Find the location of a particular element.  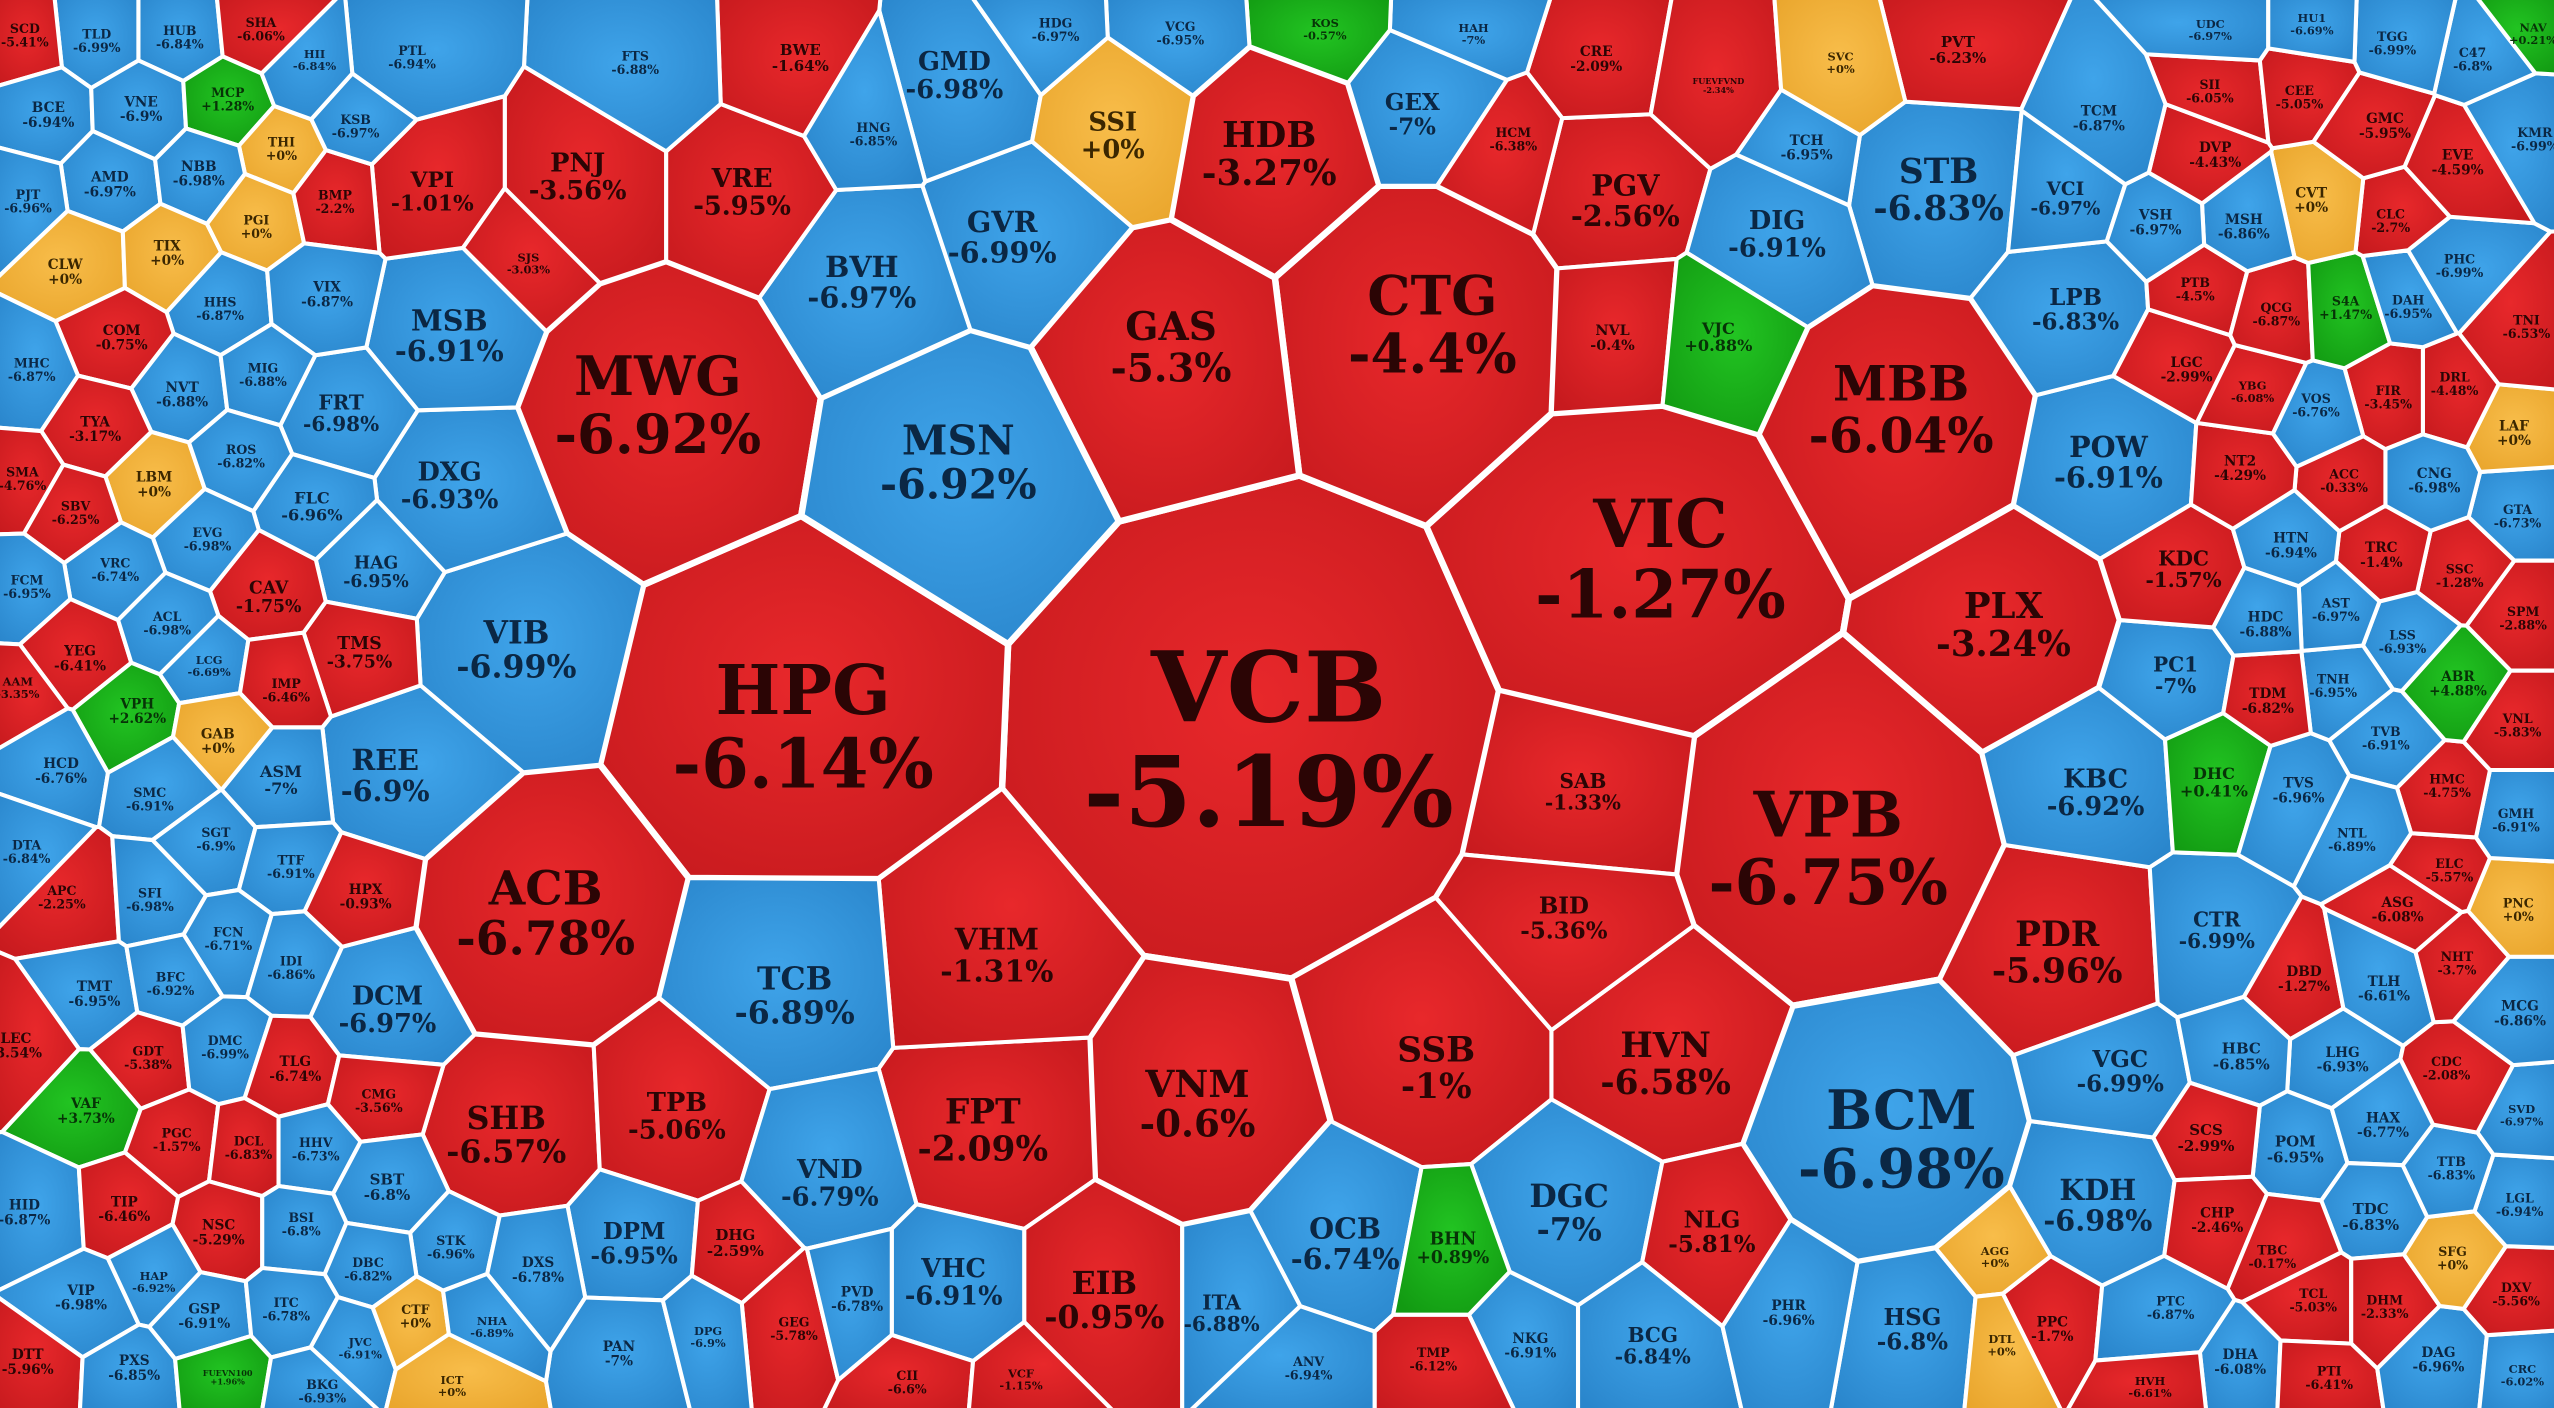

stock-cell-cdc: CDC-2.08% is located at coordinates (2457, 1077).